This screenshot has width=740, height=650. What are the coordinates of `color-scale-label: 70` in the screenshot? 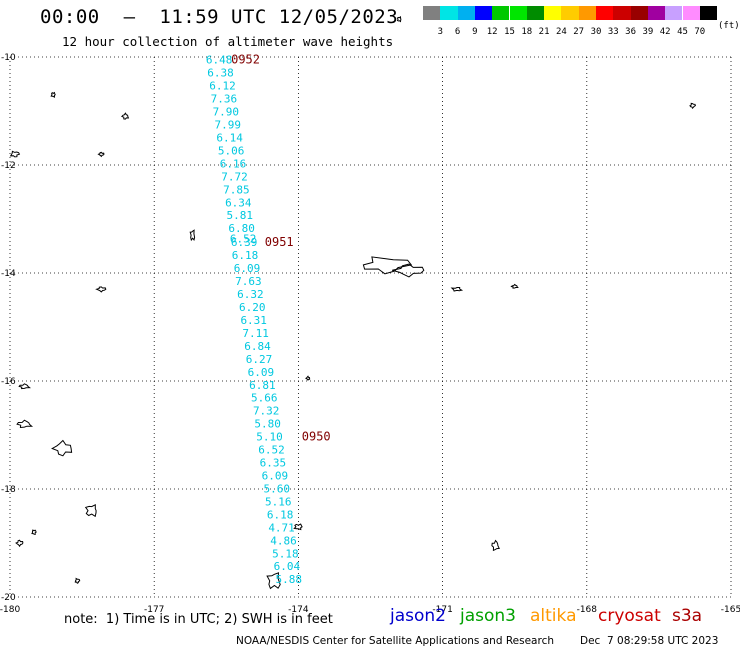 It's located at (700, 32).